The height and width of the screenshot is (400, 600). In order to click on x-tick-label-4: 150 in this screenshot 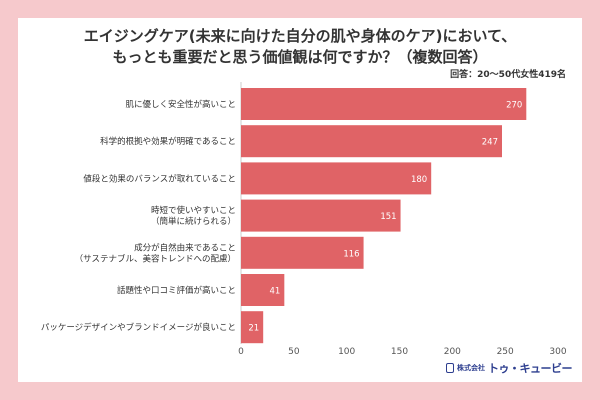, I will do `click(399, 352)`.